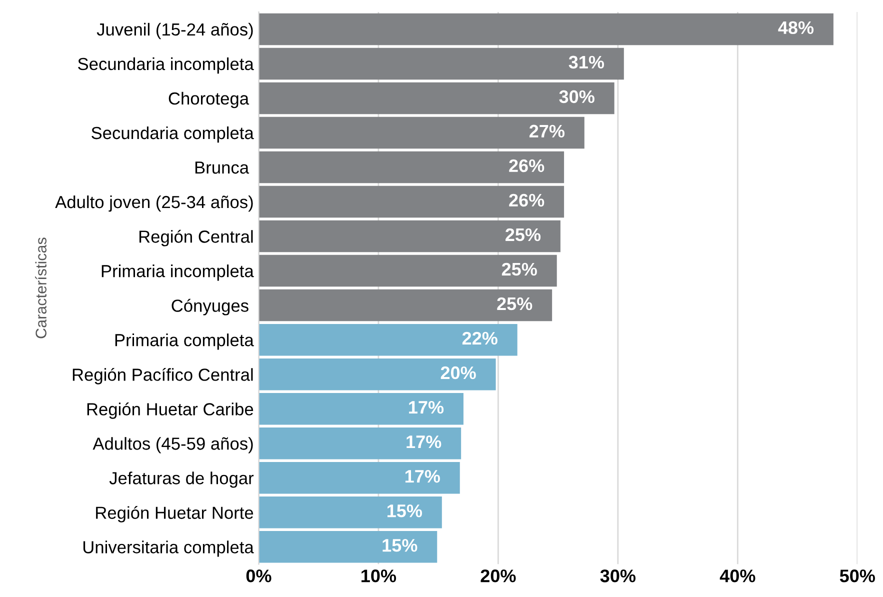 The width and height of the screenshot is (883, 597). I want to click on x-tick-label: 20%, so click(498, 576).